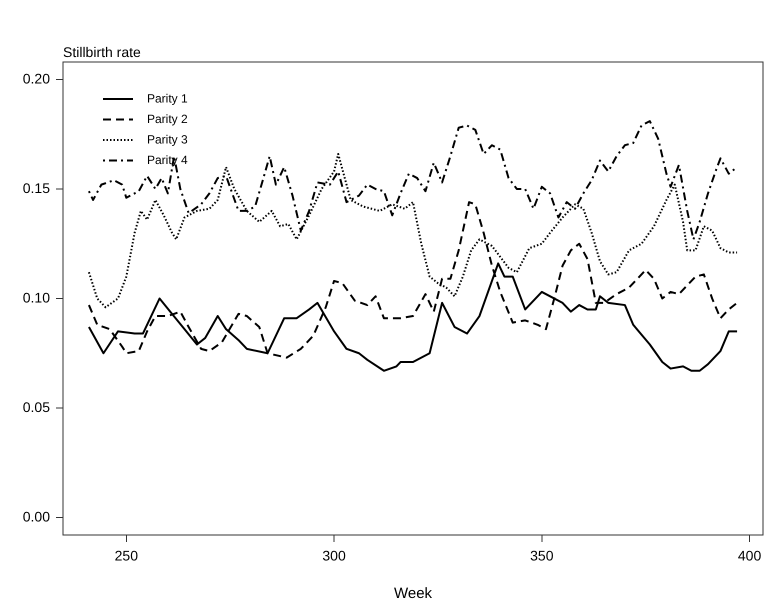 Image resolution: width=780 pixels, height=607 pixels. Describe the element at coordinates (36, 516) in the screenshot. I see `y-tick-label: 0.00` at that location.